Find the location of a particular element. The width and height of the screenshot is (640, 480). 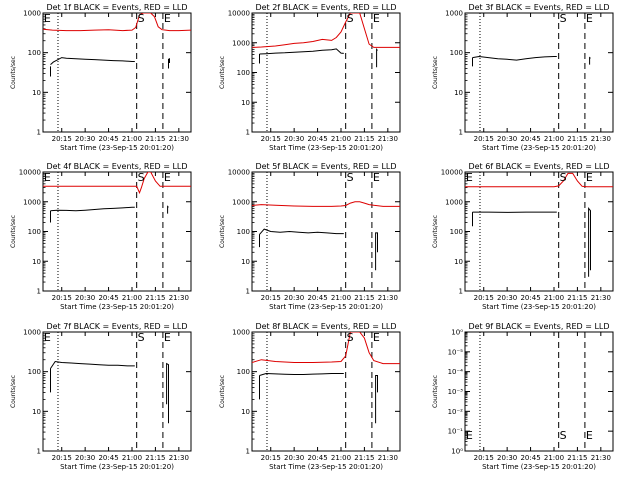

panel-title: Det 5f BLACK = Events, RED = LLD is located at coordinates (325, 166).